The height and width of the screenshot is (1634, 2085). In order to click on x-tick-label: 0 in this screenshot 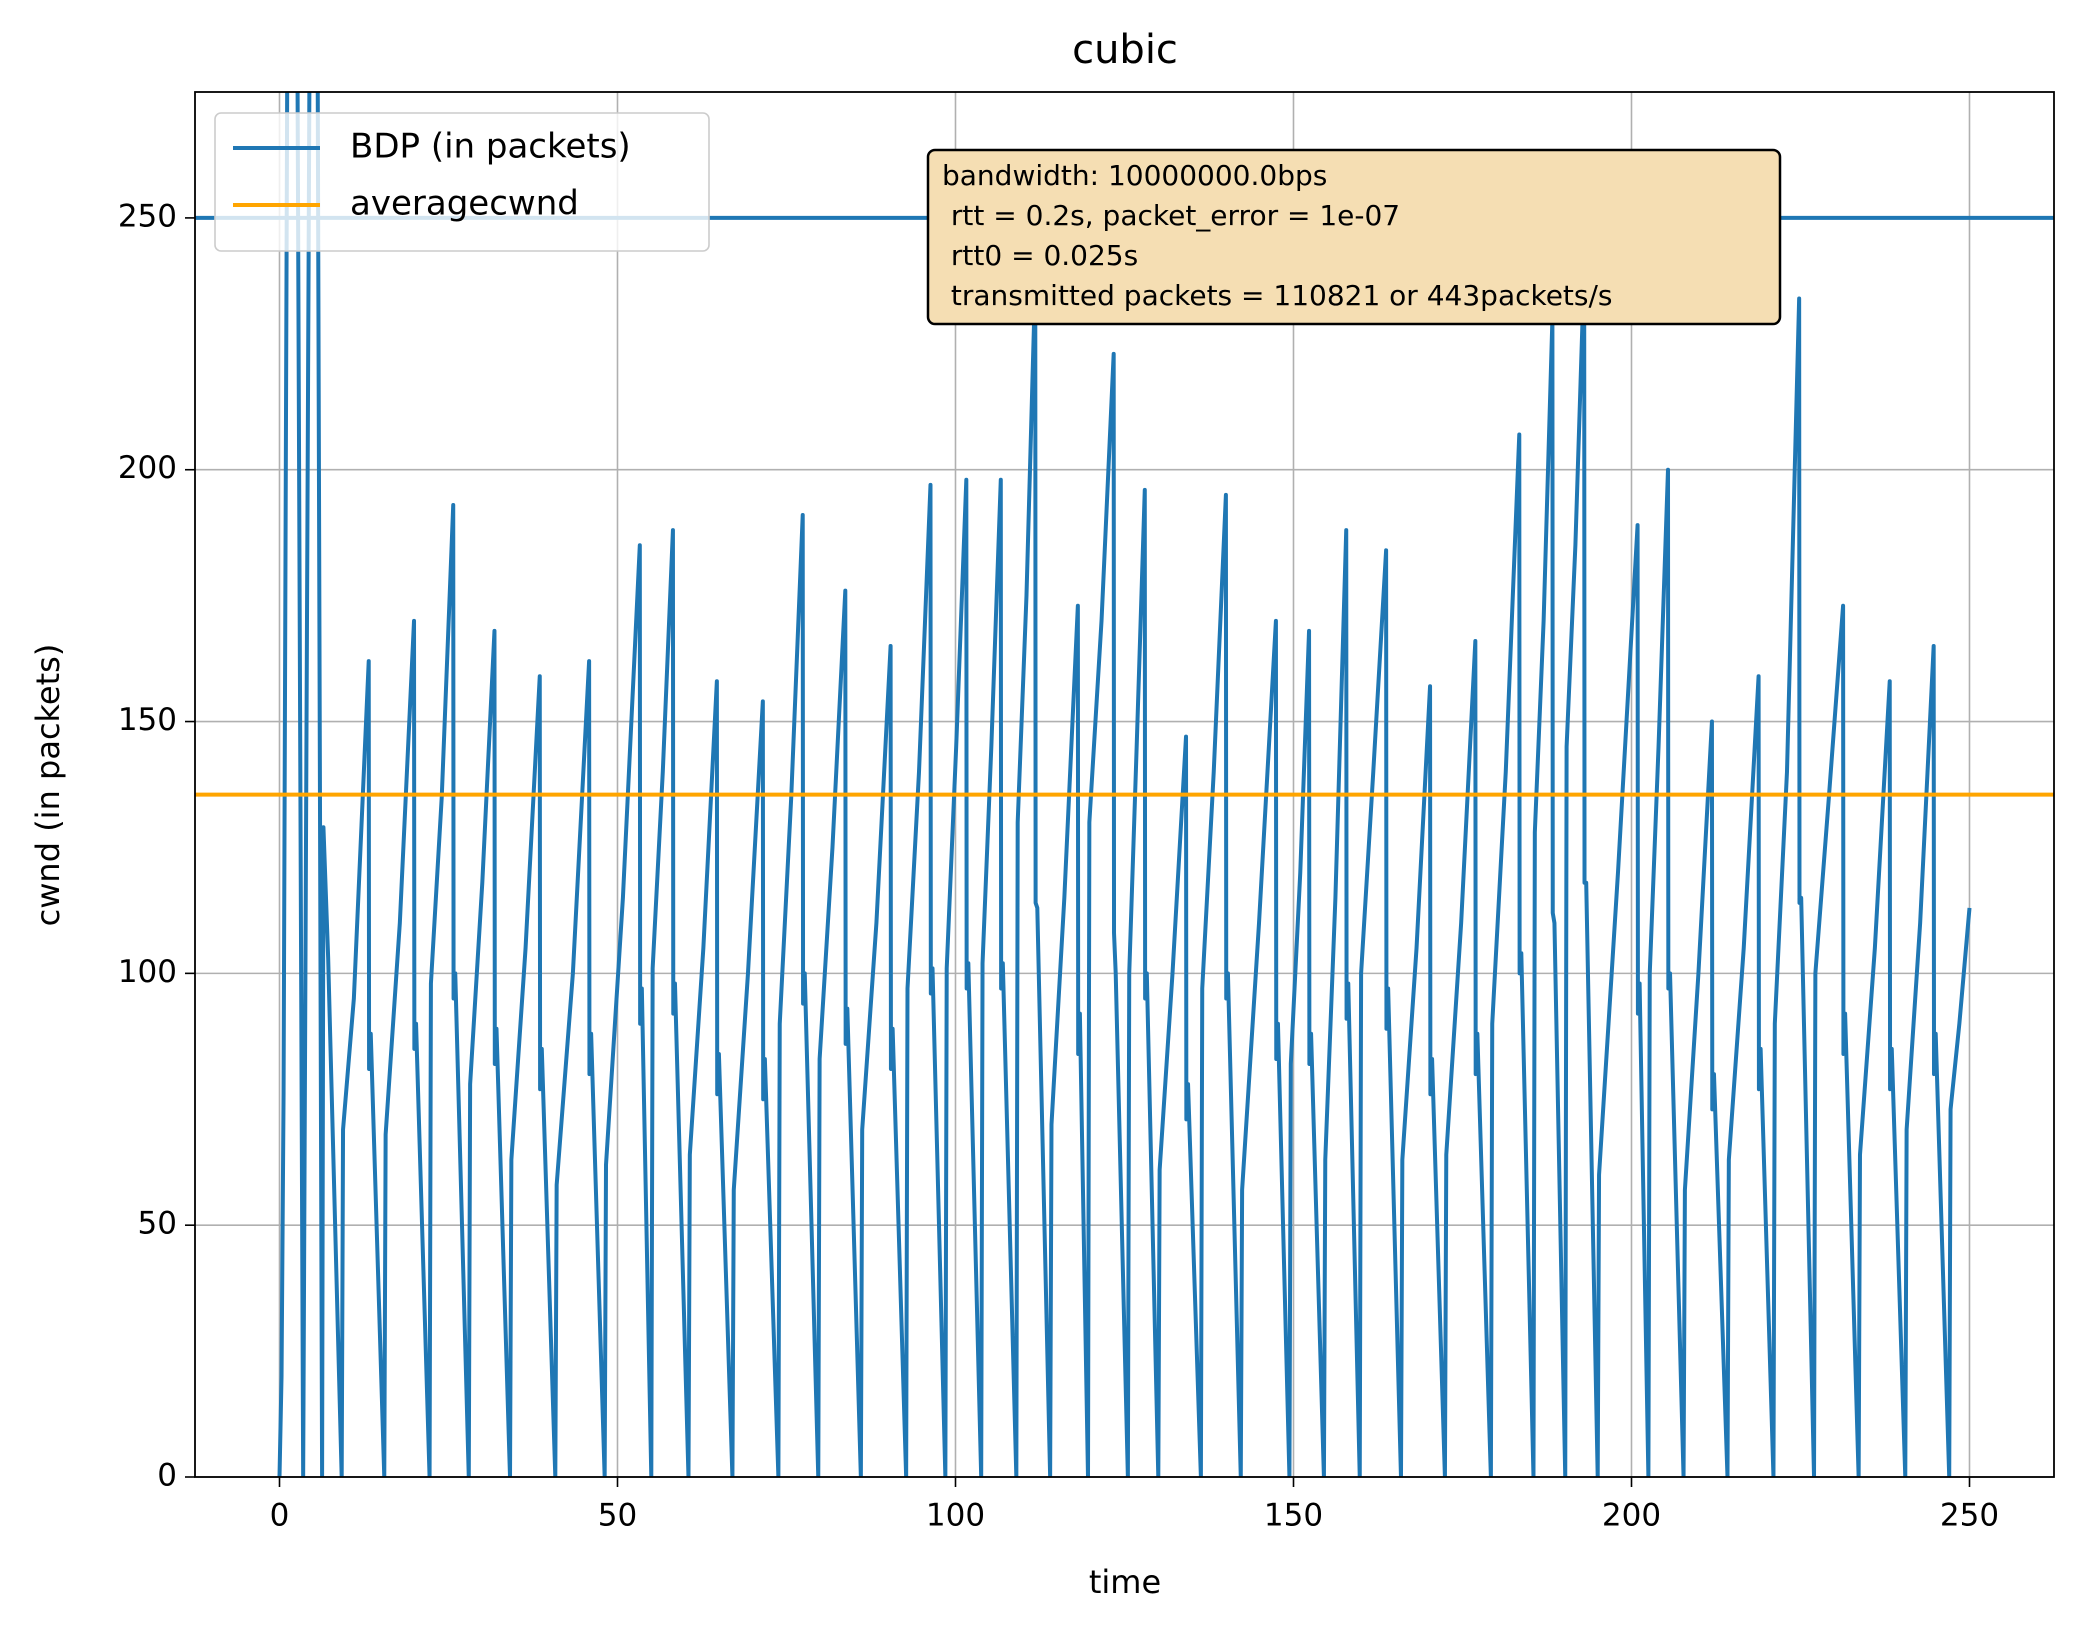, I will do `click(280, 1516)`.